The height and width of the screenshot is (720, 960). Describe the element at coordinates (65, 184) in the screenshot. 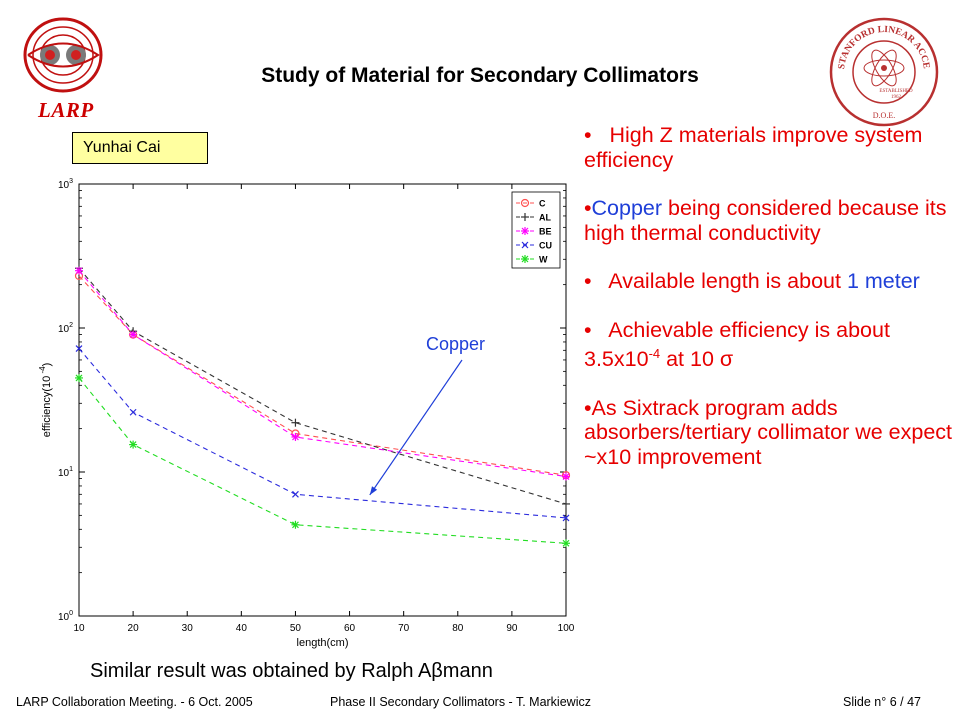

I see `y-tick-label: 10³` at that location.